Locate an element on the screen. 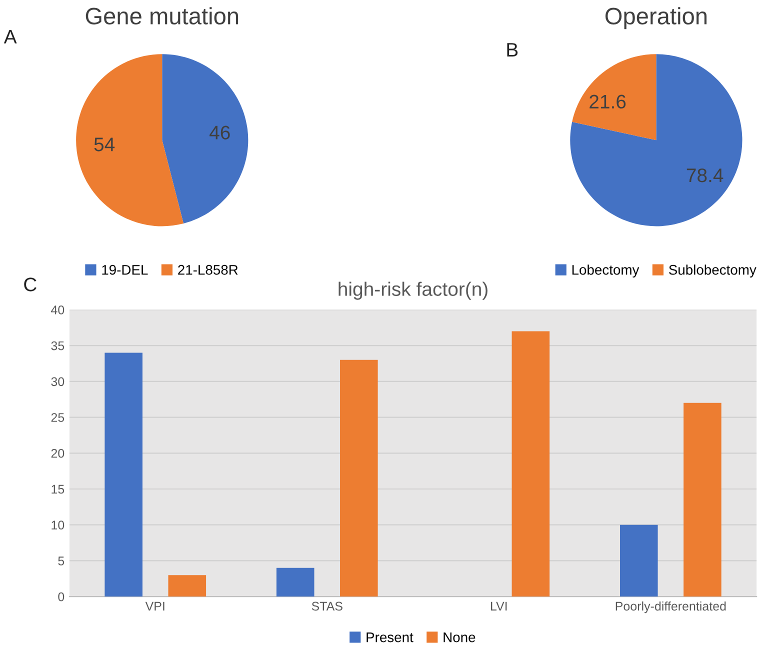  y-tick-label: 5 is located at coordinates (61, 561).